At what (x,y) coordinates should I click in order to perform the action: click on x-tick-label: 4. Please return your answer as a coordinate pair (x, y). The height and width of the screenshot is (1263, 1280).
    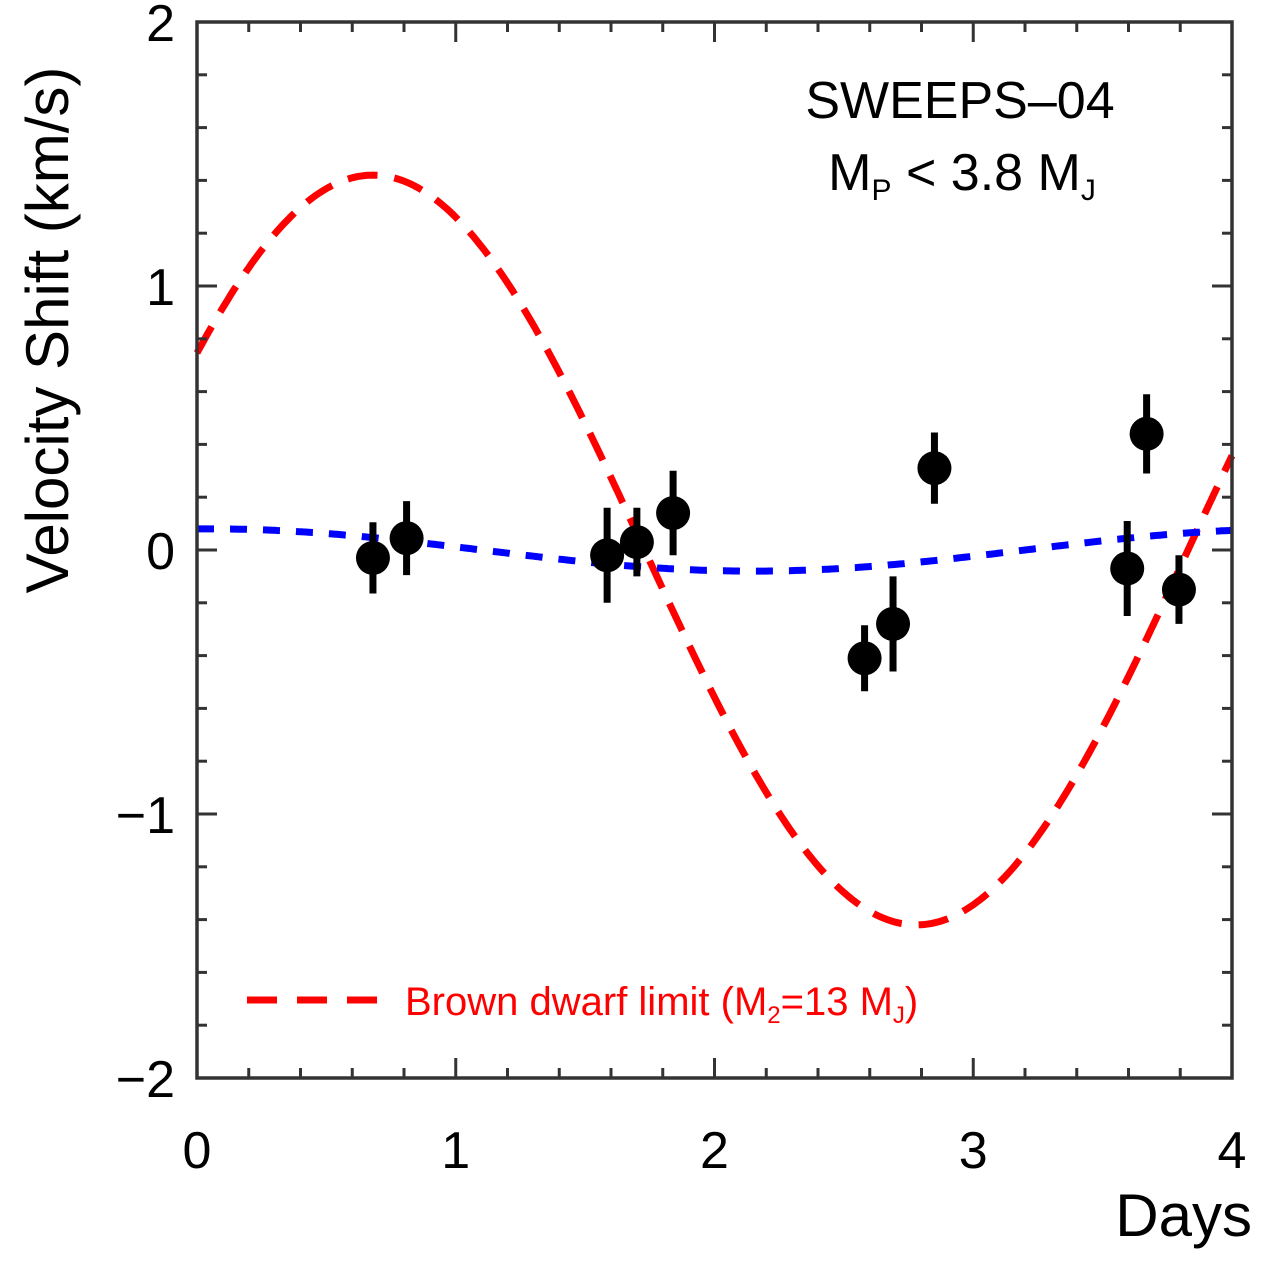
    Looking at the image, I should click on (1232, 1151).